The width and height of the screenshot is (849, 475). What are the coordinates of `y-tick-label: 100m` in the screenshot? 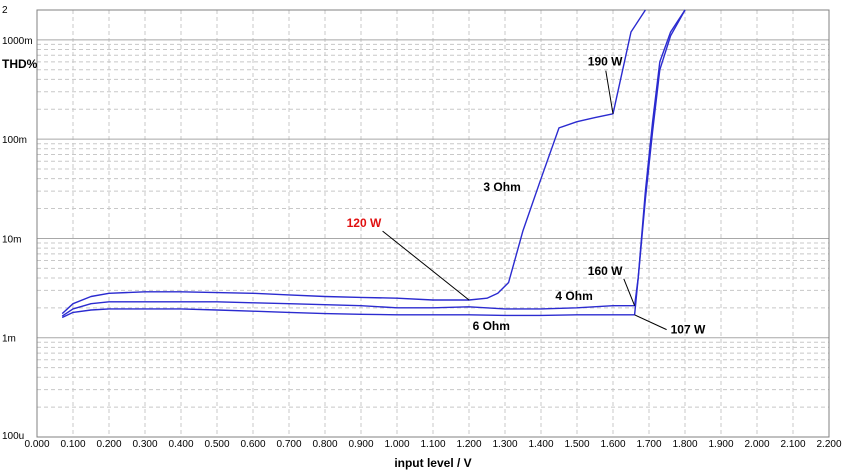 It's located at (14, 140).